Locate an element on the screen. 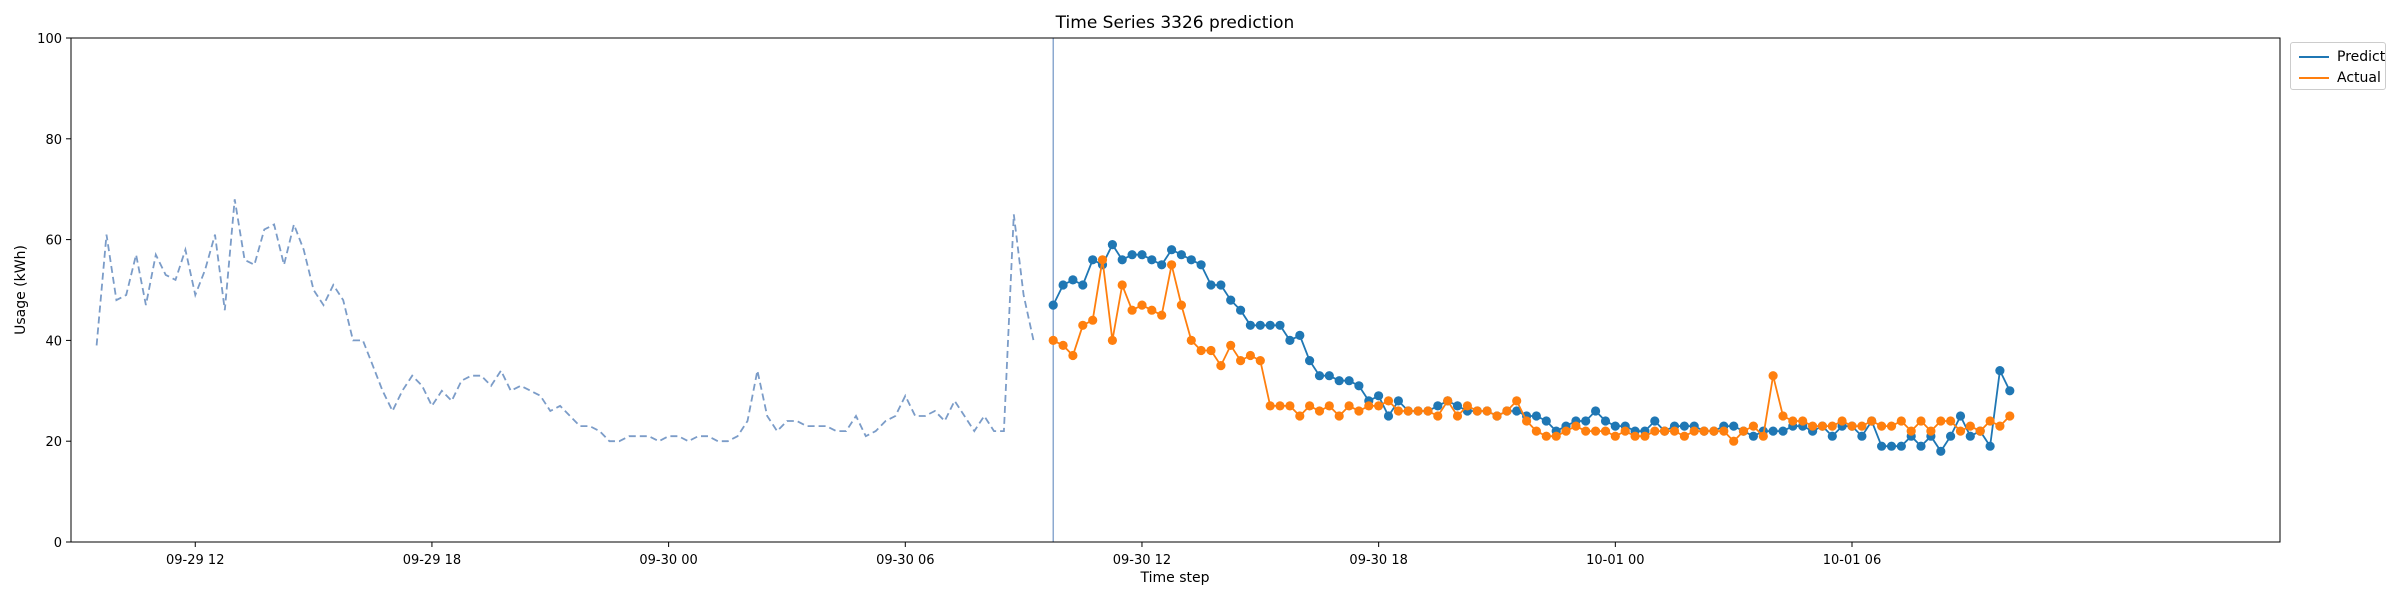 This screenshot has width=2400, height=600. y-tick-label: 40 is located at coordinates (53, 341).